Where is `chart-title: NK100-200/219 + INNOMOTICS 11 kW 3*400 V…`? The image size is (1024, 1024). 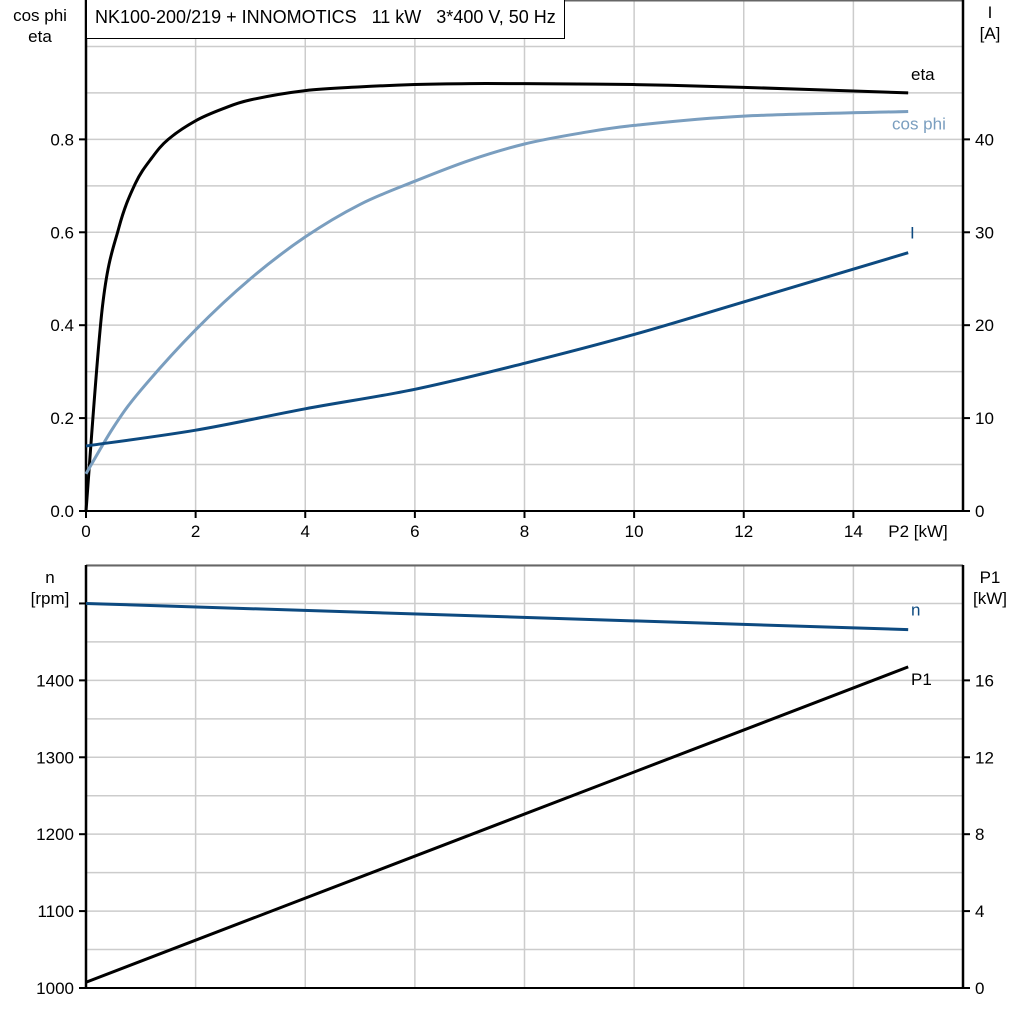
chart-title: NK100-200/219 + INNOMOTICS 11 kW 3*400 V… is located at coordinates (325, 19).